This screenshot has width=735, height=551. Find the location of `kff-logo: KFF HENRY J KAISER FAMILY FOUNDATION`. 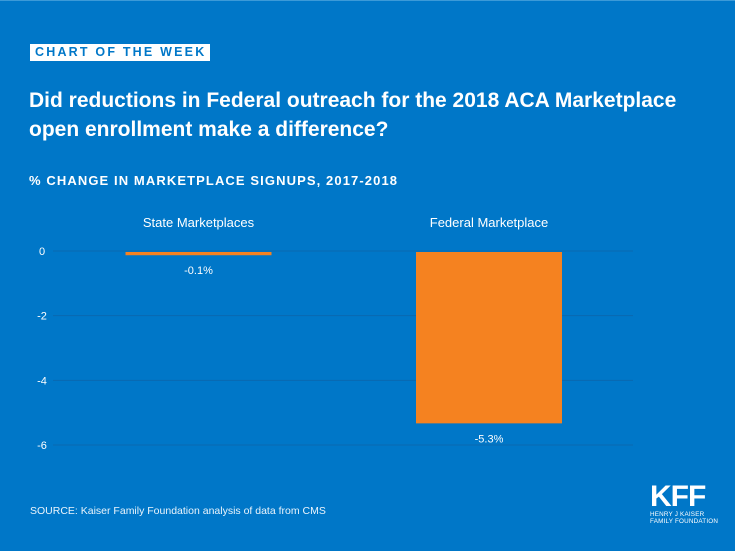

kff-logo: KFF HENRY J KAISER FAMILY FOUNDATION is located at coordinates (684, 503).